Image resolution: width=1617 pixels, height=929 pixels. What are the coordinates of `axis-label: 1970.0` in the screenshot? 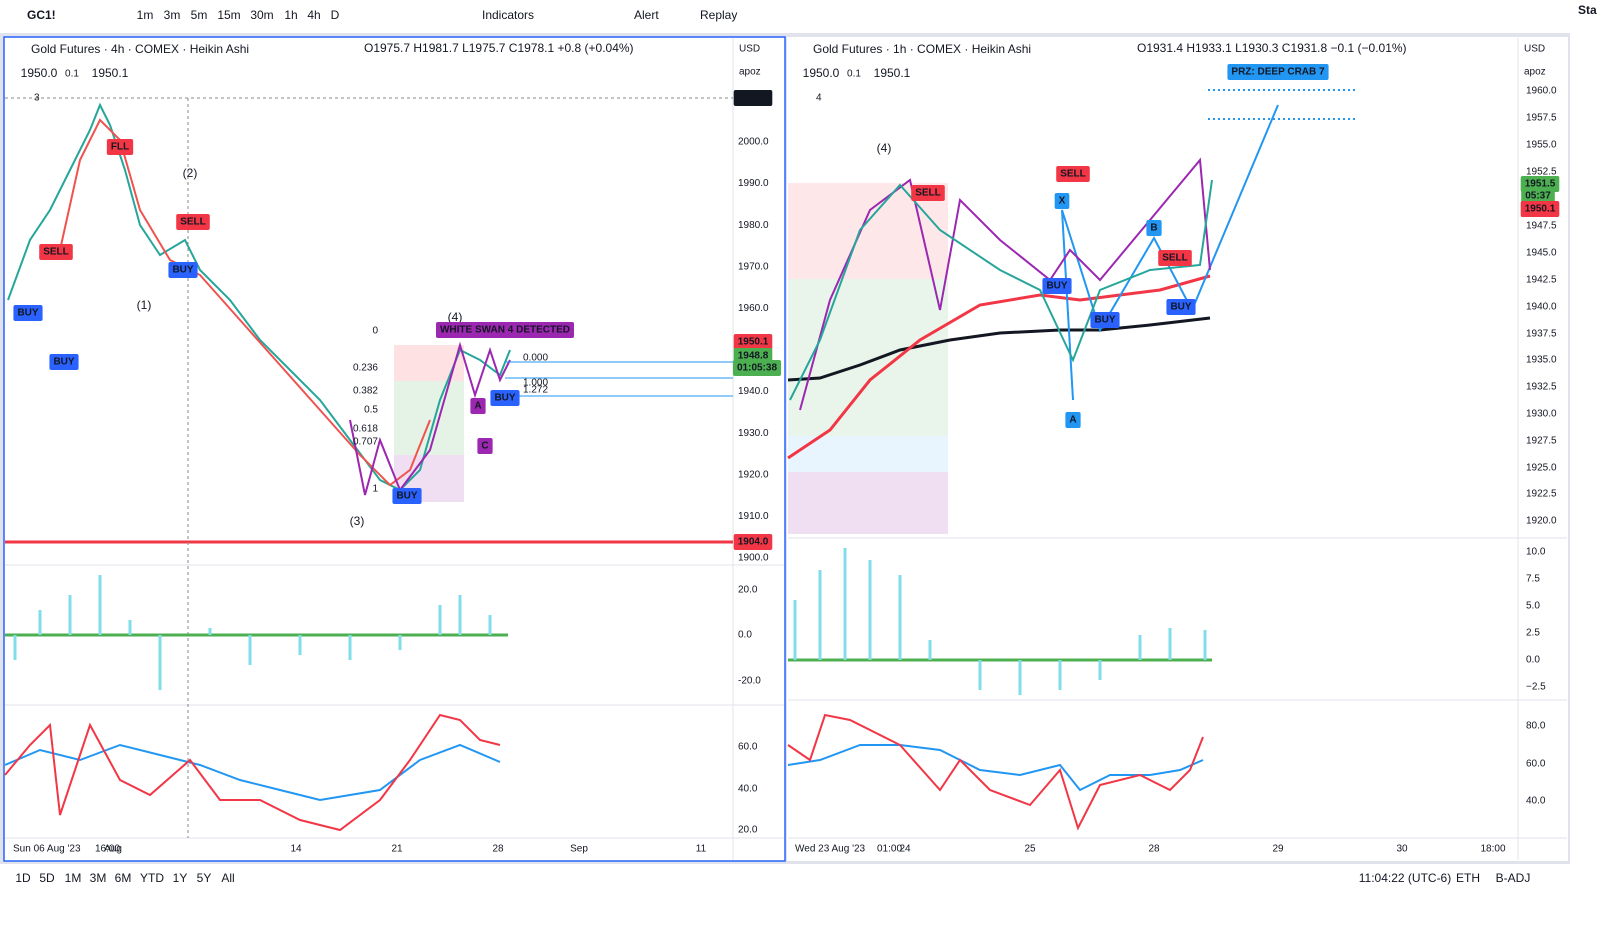 It's located at (753, 266).